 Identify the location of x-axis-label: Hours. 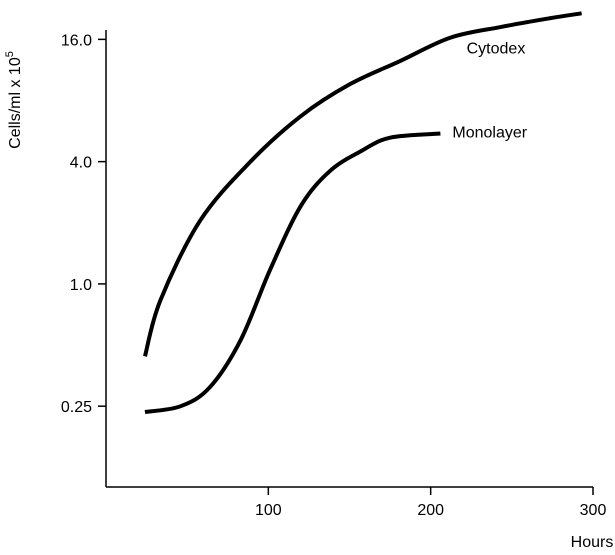
(592, 542).